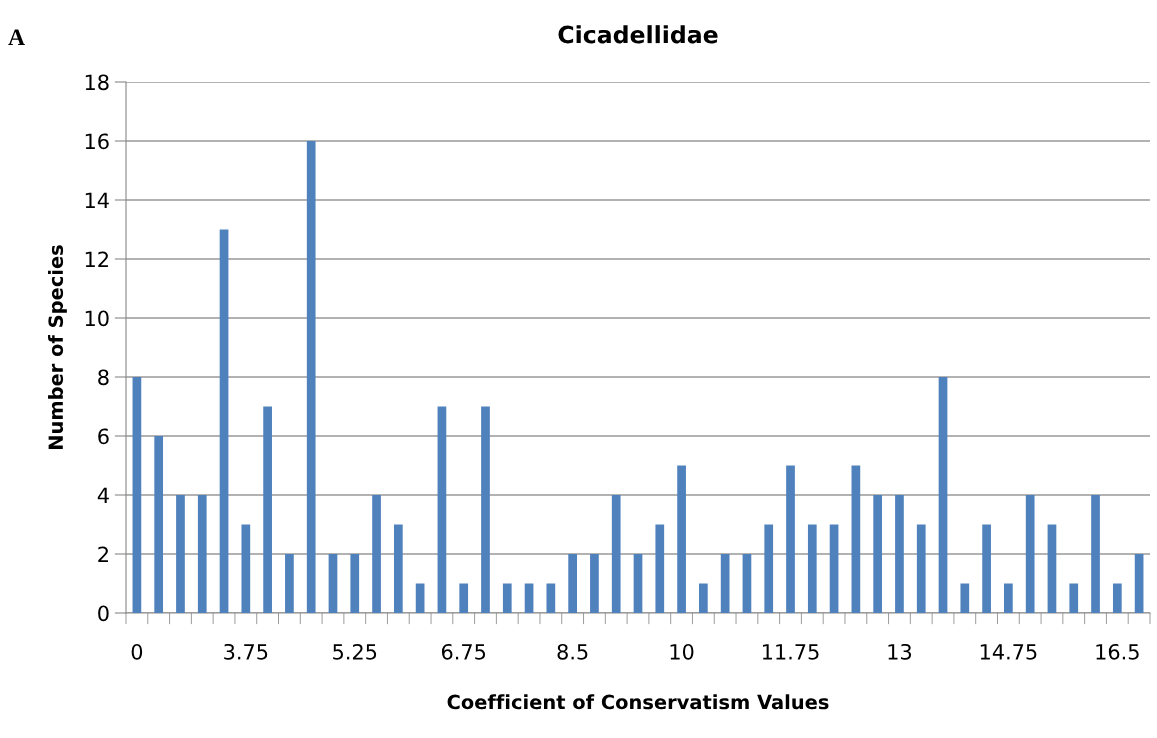 The image size is (1157, 738). Describe the element at coordinates (96, 259) in the screenshot. I see `y-tick-label: 12` at that location.